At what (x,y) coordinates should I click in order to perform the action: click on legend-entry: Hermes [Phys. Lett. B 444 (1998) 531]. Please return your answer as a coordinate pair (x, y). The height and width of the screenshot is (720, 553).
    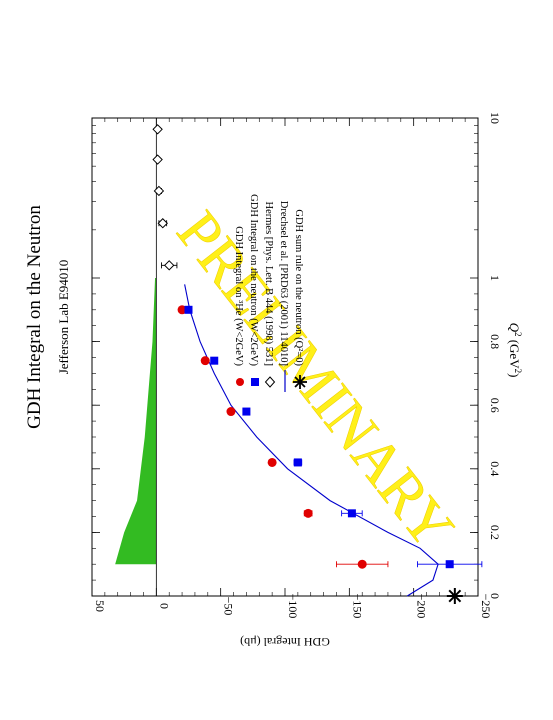
    Looking at the image, I should click on (269, 295).